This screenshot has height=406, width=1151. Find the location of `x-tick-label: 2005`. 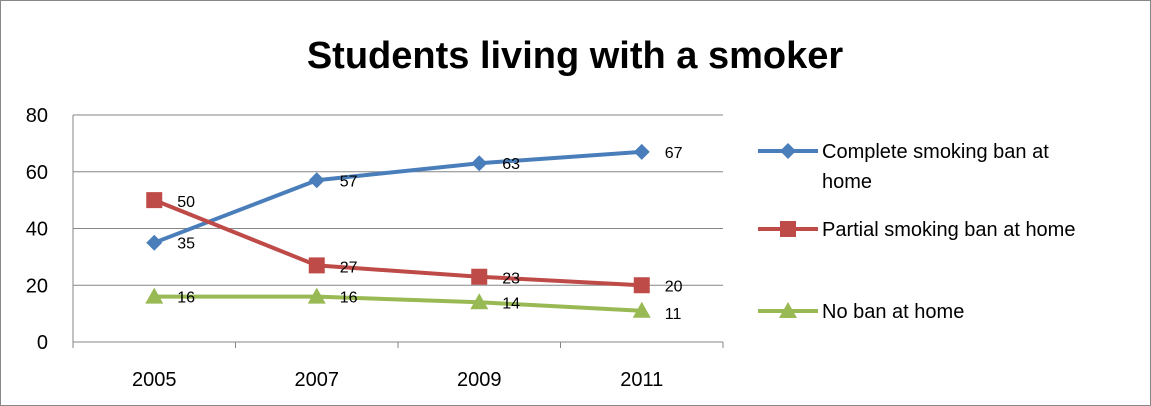

x-tick-label: 2005 is located at coordinates (154, 380).